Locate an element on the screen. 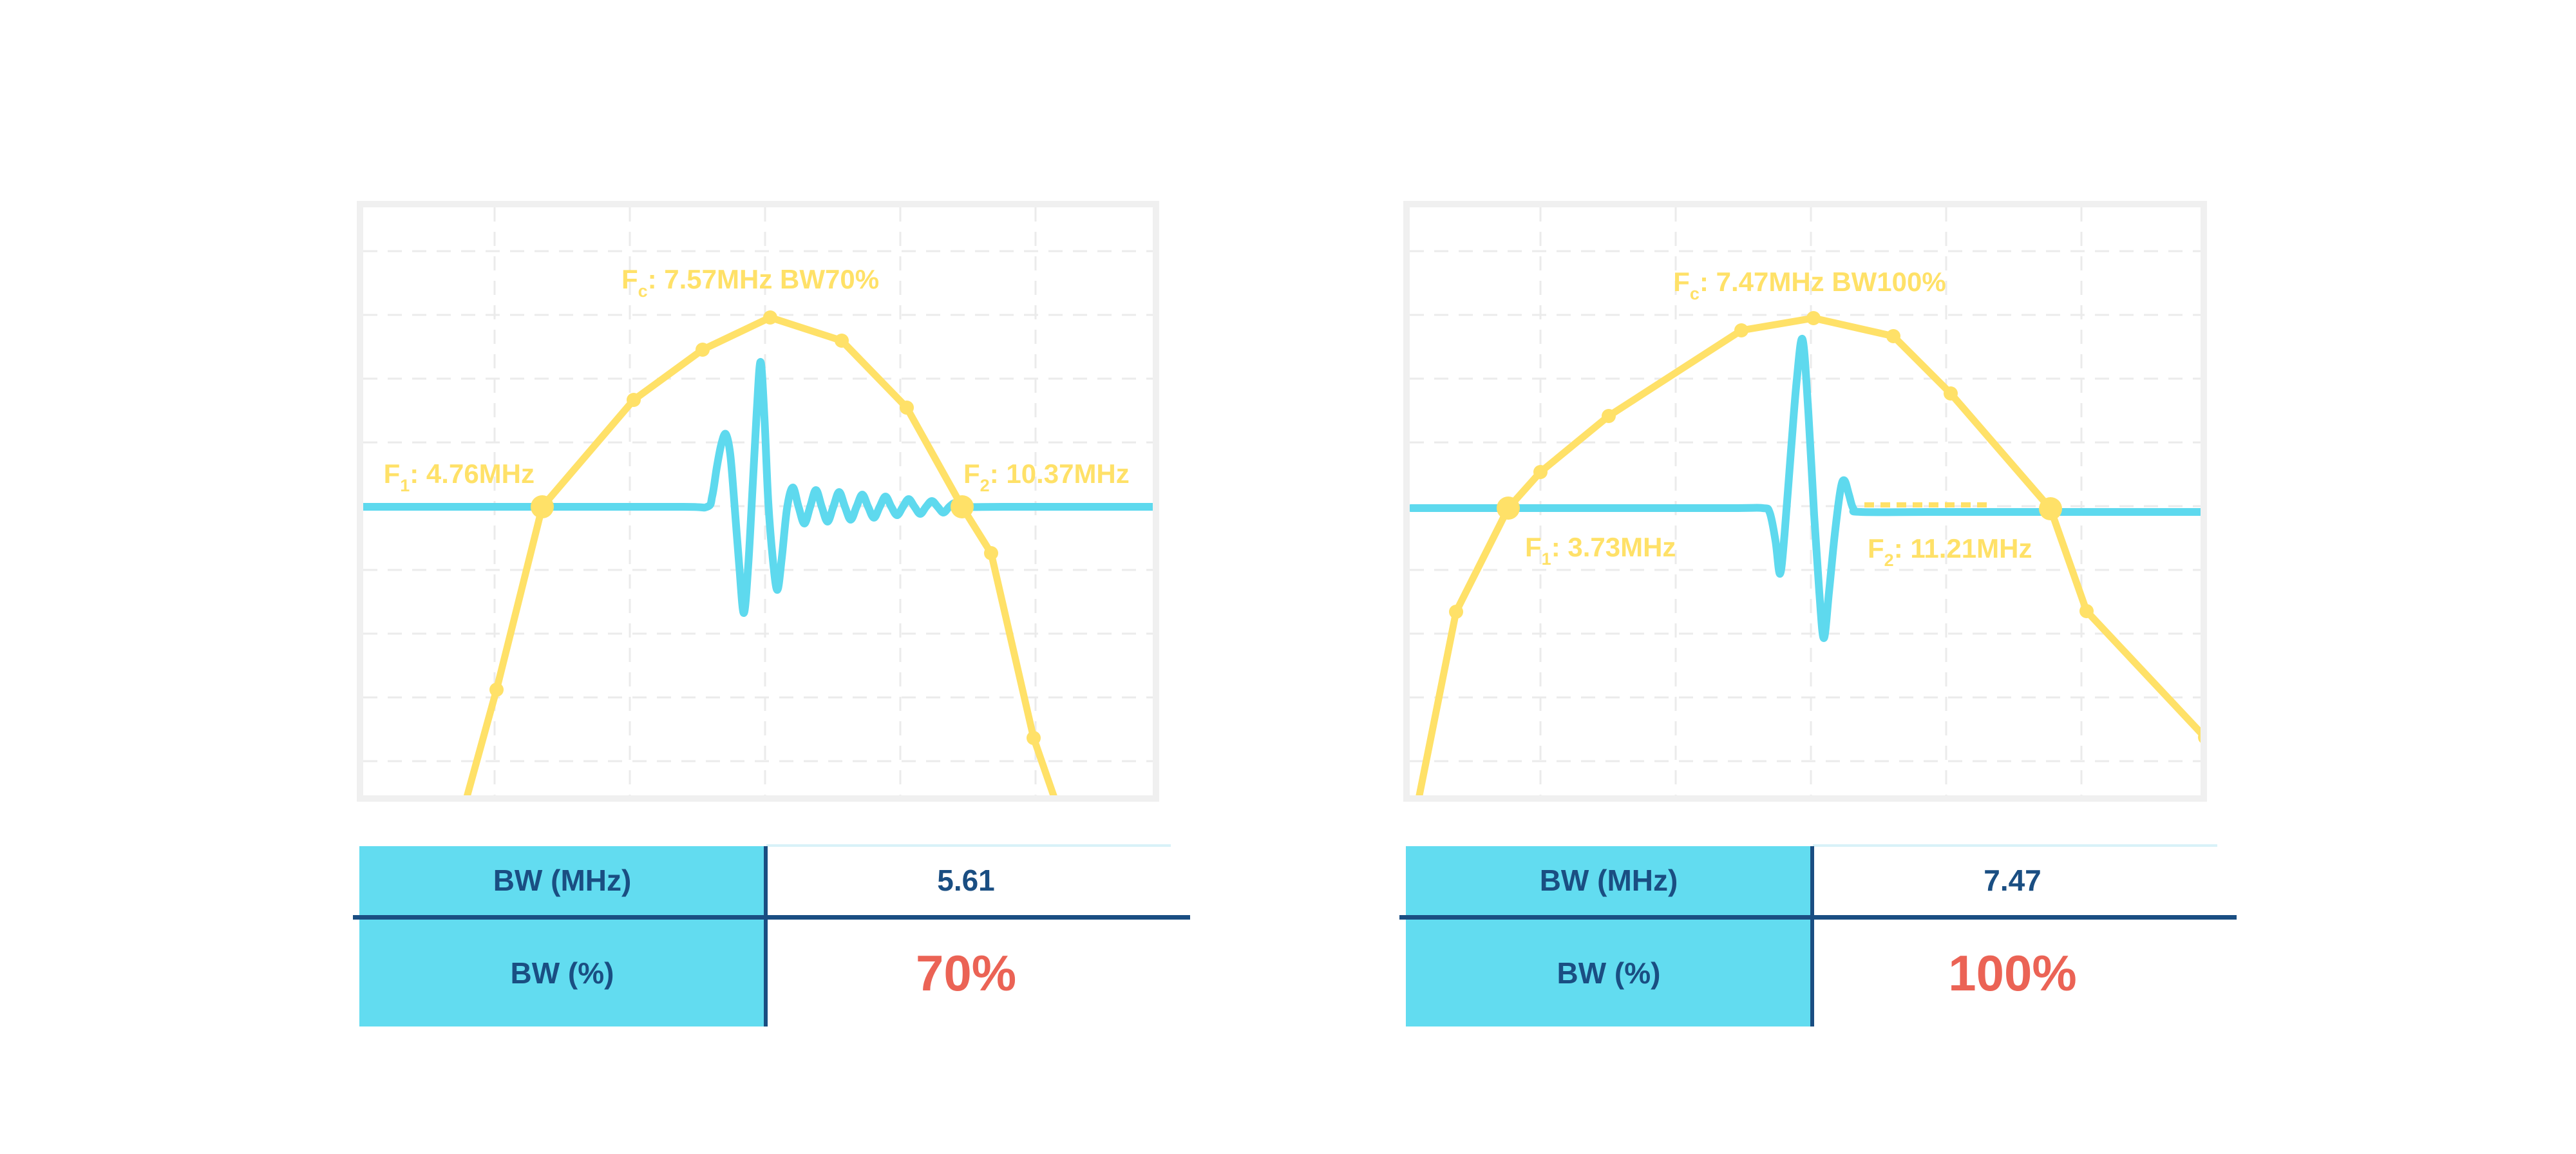 Image resolution: width=2576 pixels, height=1154 pixels. left-bw-table: BW (MHz) 5.61 BW (%) 70% is located at coordinates (772, 935).